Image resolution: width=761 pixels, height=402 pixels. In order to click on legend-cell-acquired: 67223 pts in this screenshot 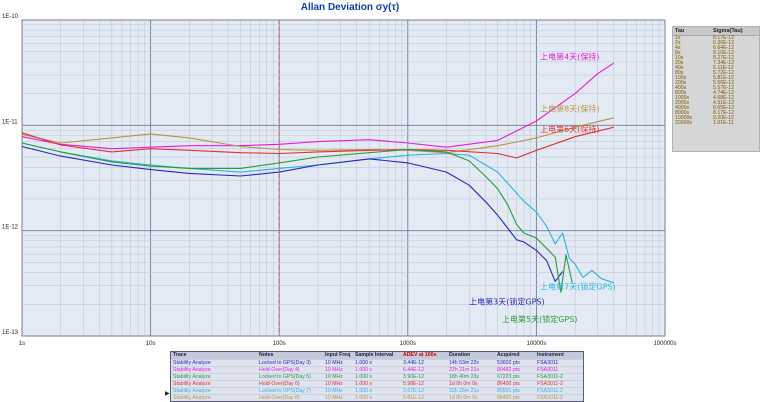, I will do `click(508, 377)`.